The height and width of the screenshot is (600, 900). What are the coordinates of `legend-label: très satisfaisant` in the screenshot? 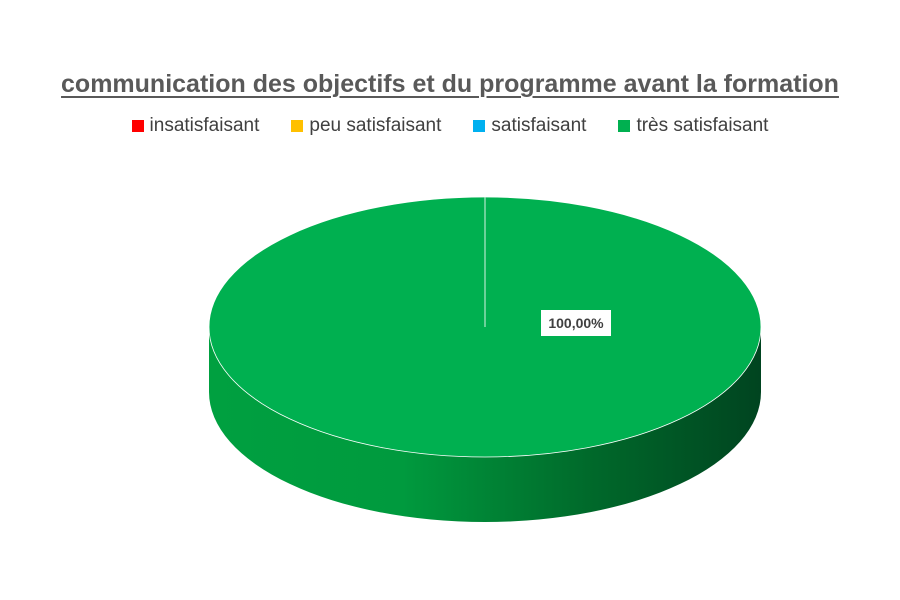 It's located at (702, 125).